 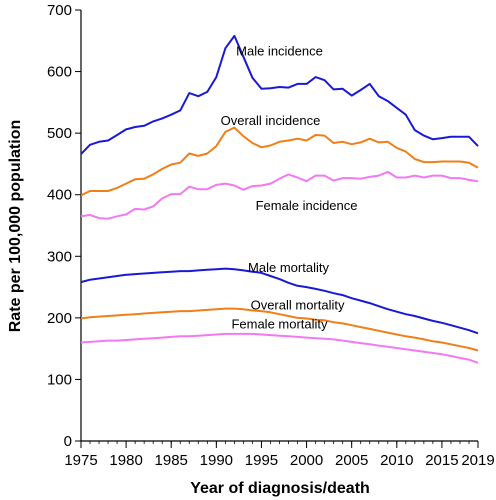 I want to click on y-tick-label: 500, so click(x=59, y=133).